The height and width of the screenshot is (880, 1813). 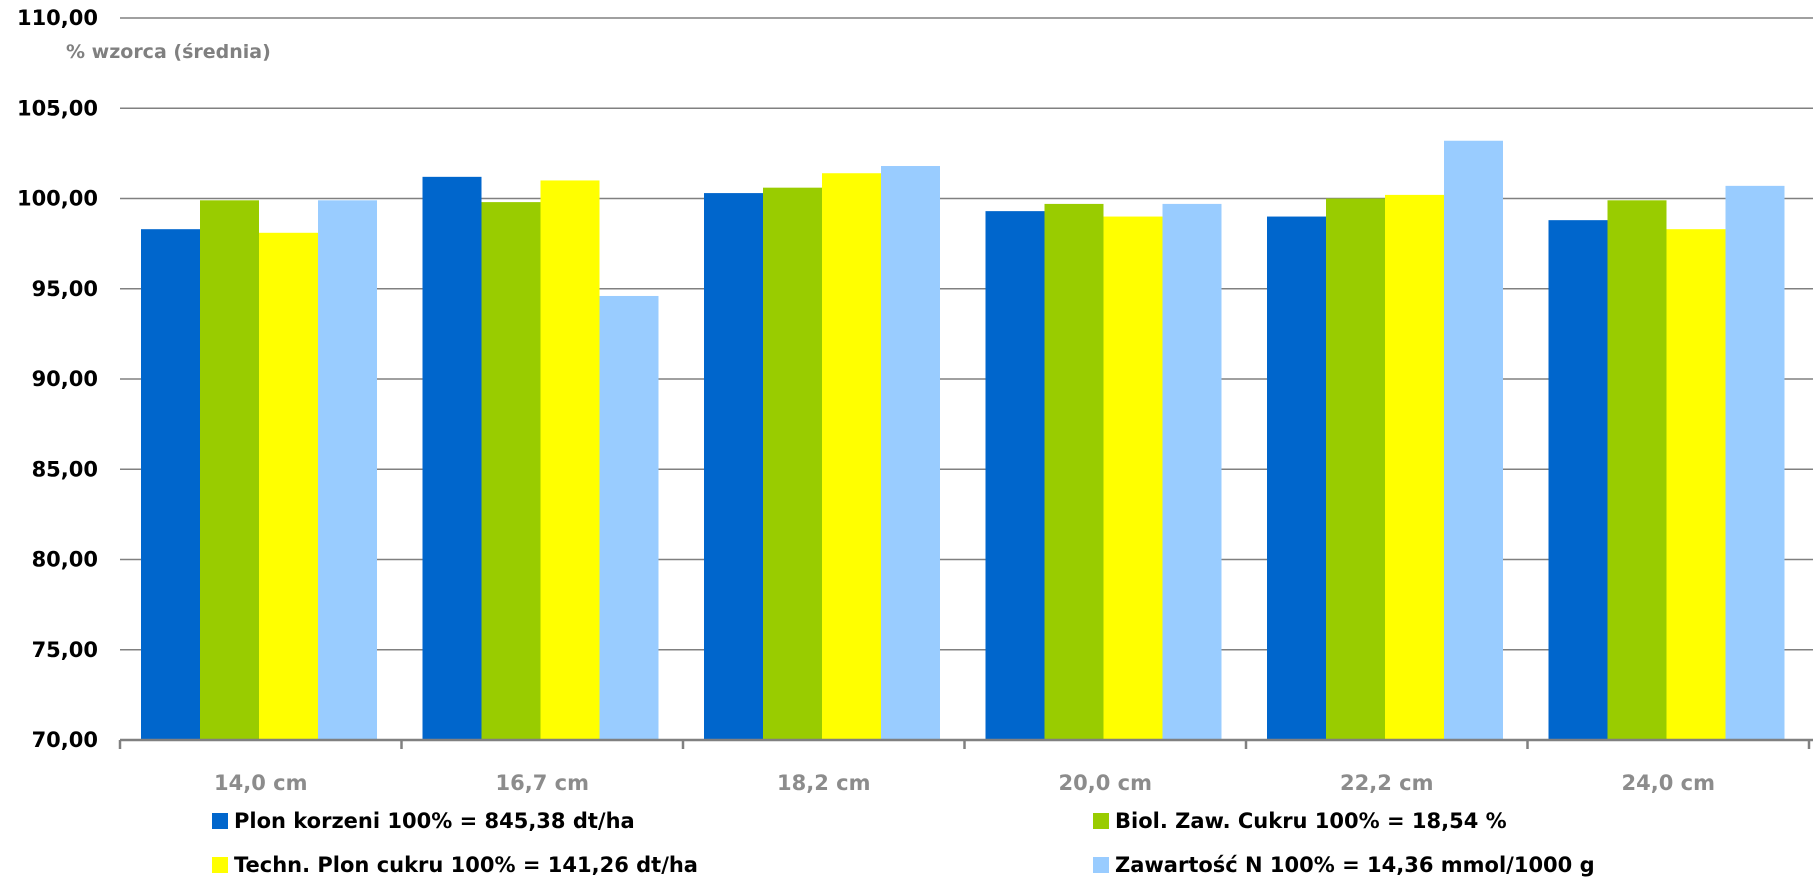 I want to click on y-tick-label: 90,00, so click(x=65, y=379).